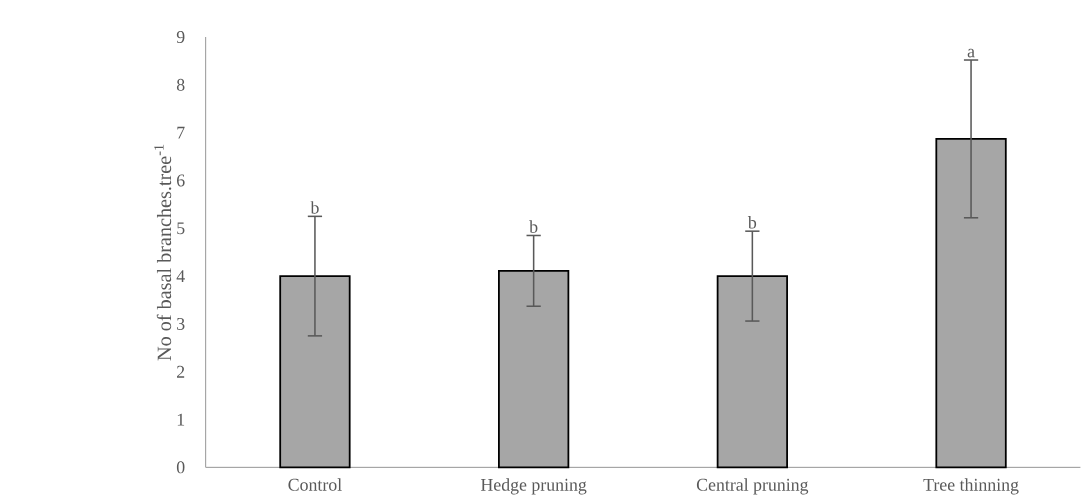 Image resolution: width=1081 pixels, height=500 pixels. What do you see at coordinates (181, 180) in the screenshot?
I see `y-tick-label: 6` at bounding box center [181, 180].